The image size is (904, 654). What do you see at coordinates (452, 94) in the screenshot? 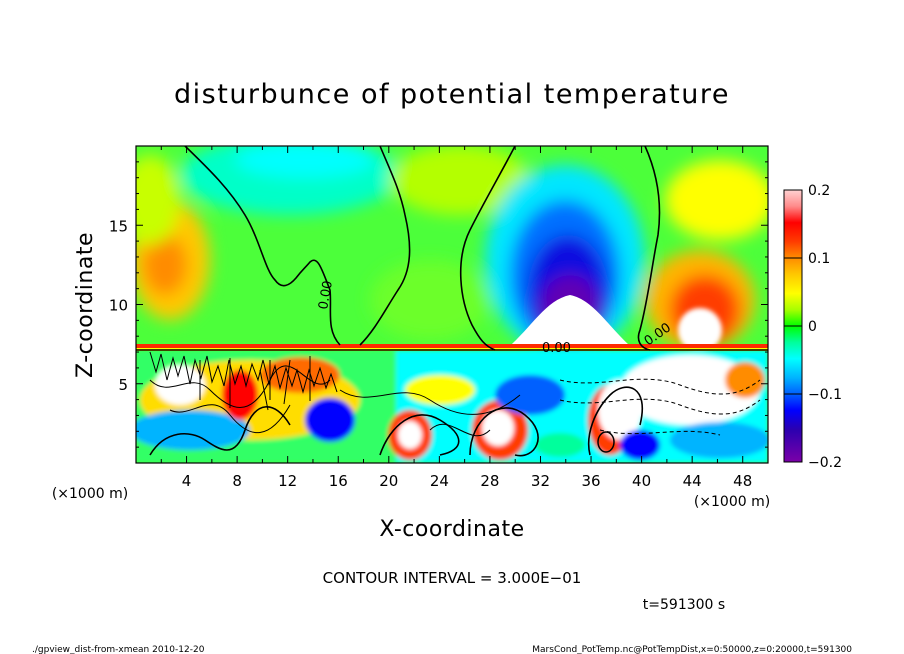
I see `chart-title: disturbunce of potential temperature` at bounding box center [452, 94].